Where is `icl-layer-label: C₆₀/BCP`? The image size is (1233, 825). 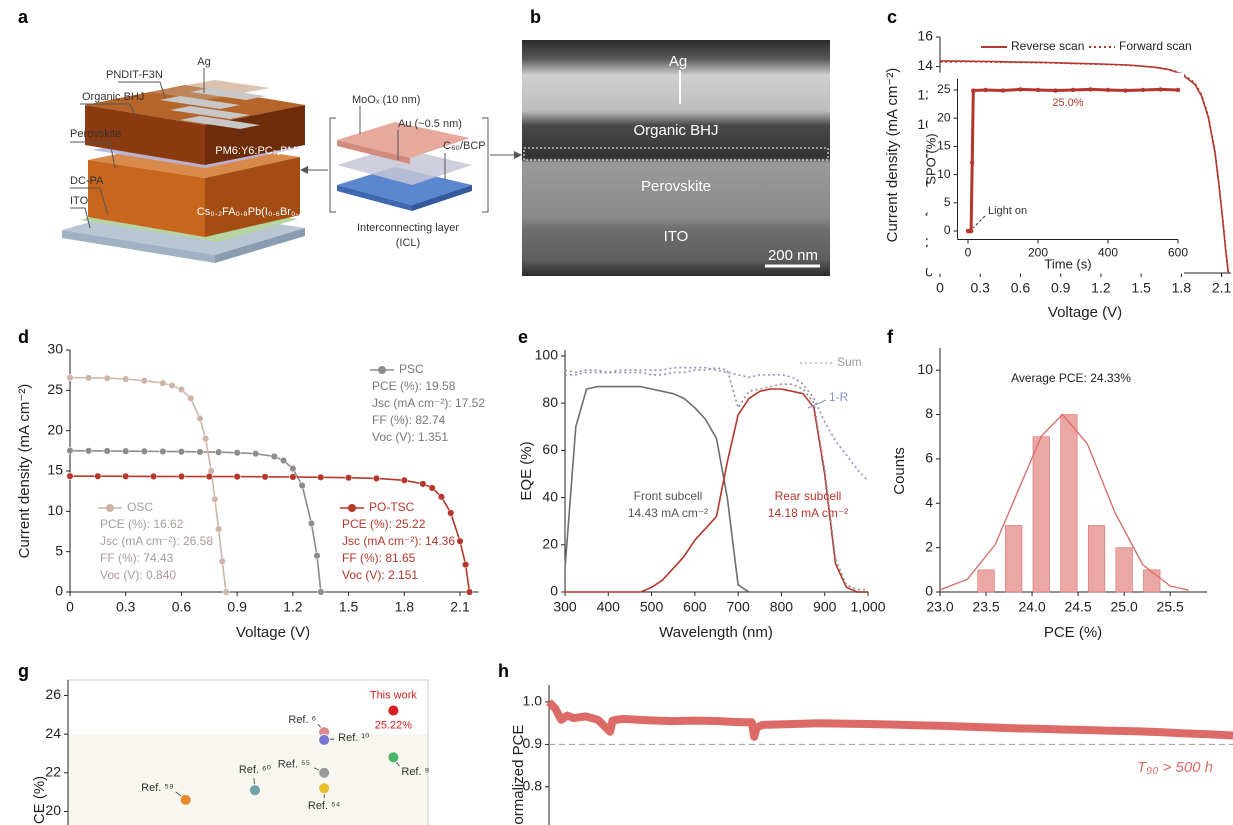
icl-layer-label: C₆₀/BCP is located at coordinates (464, 146).